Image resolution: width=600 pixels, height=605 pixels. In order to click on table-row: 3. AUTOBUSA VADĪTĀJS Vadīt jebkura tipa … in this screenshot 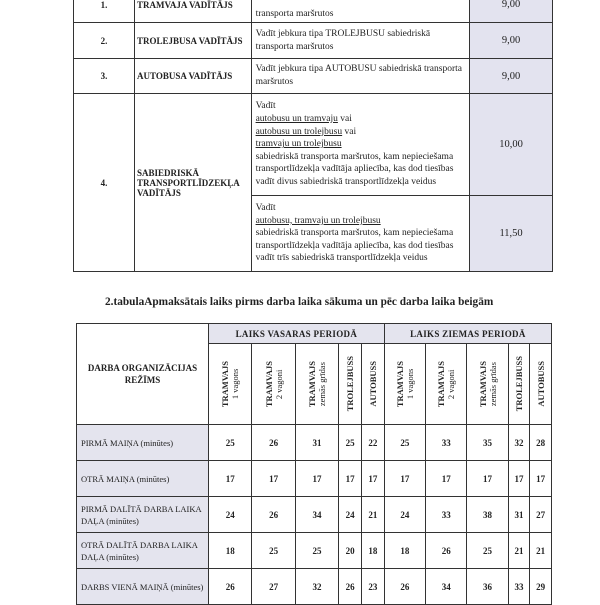, I will do `click(312, 76)`.